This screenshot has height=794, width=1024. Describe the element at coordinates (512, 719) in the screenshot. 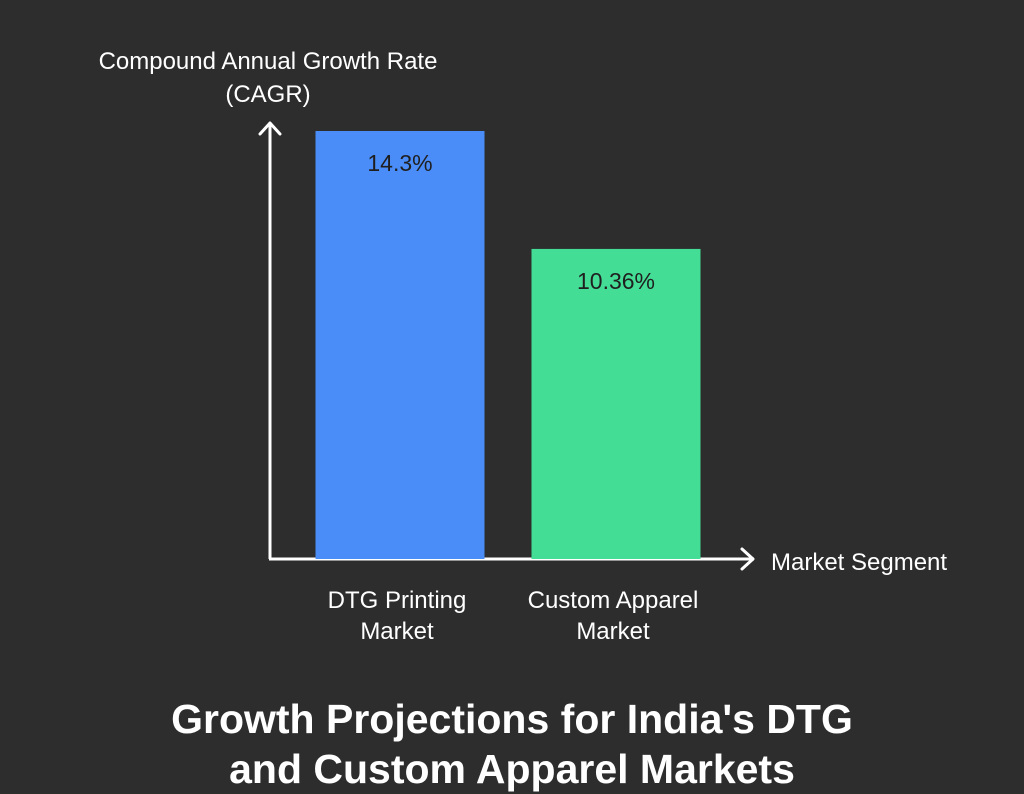

I see `chart-title-line-1: Growth Projections for India's DTG` at that location.